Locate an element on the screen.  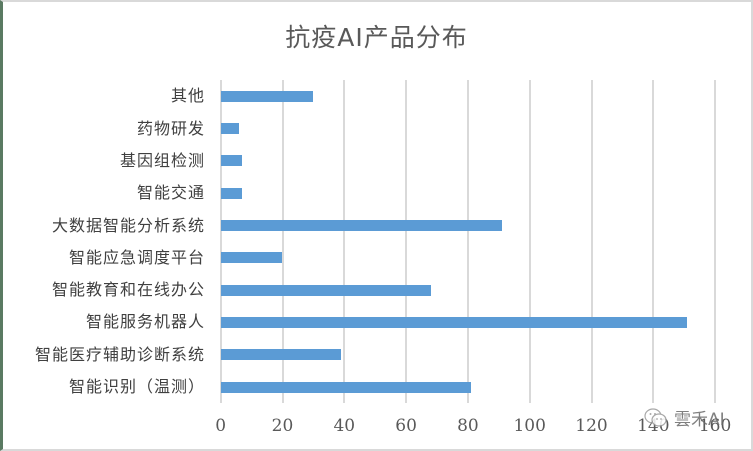
category-label: 药物研发 is located at coordinates (170, 128).